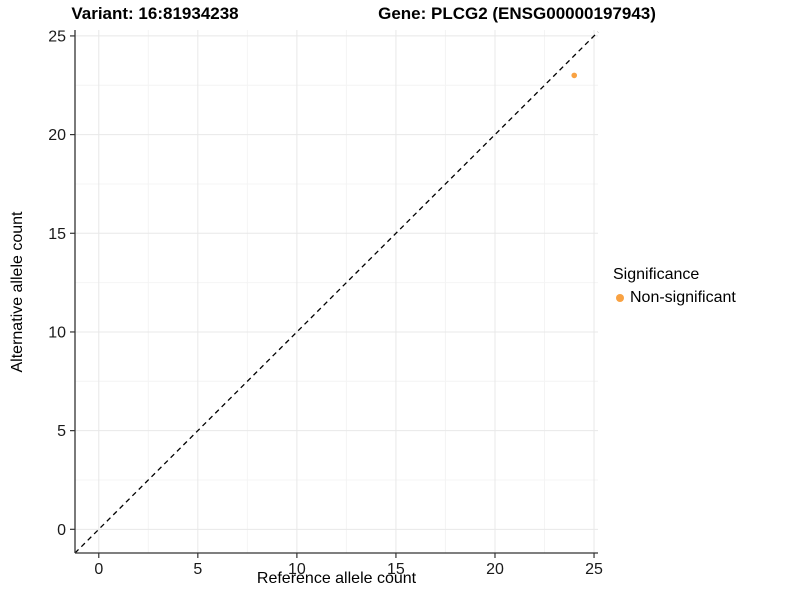 This screenshot has height=600, width=800. Describe the element at coordinates (674, 286) in the screenshot. I see `legend: Significance Non-significant` at that location.